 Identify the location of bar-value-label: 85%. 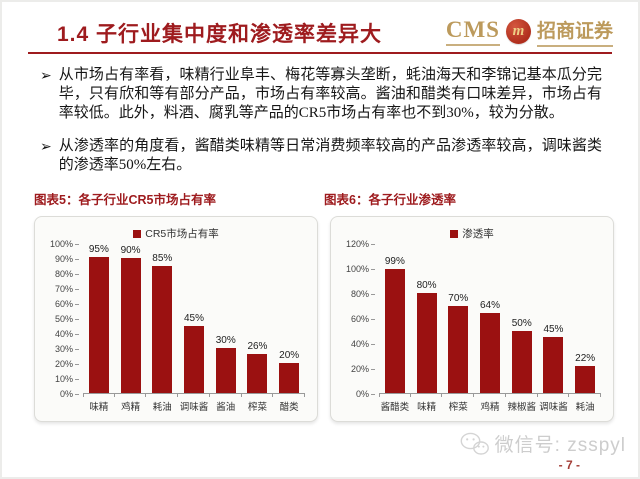
(162, 258).